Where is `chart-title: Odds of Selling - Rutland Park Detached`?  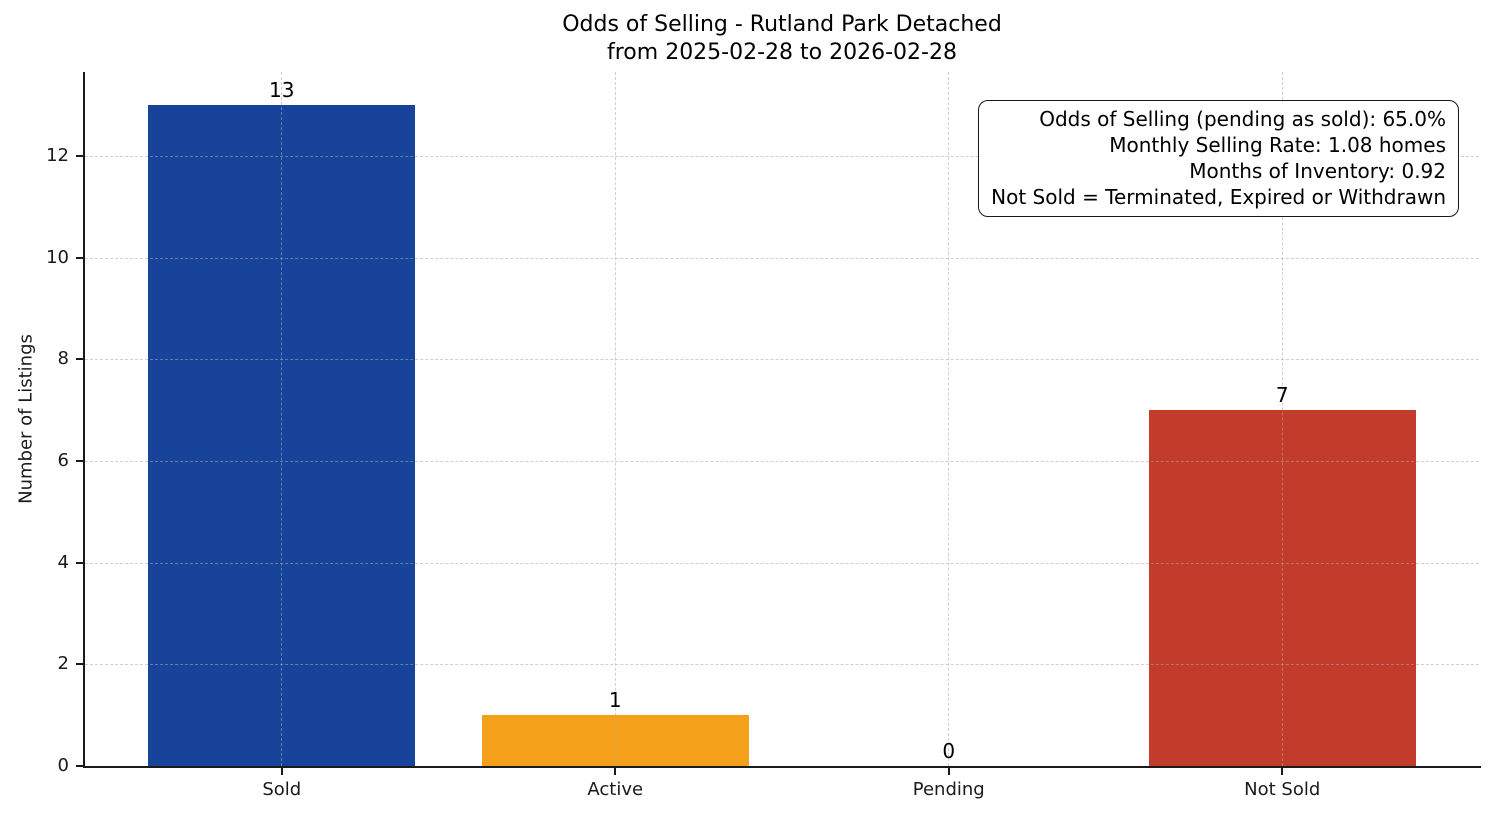
chart-title: Odds of Selling - Rutland Park Detached is located at coordinates (782, 24).